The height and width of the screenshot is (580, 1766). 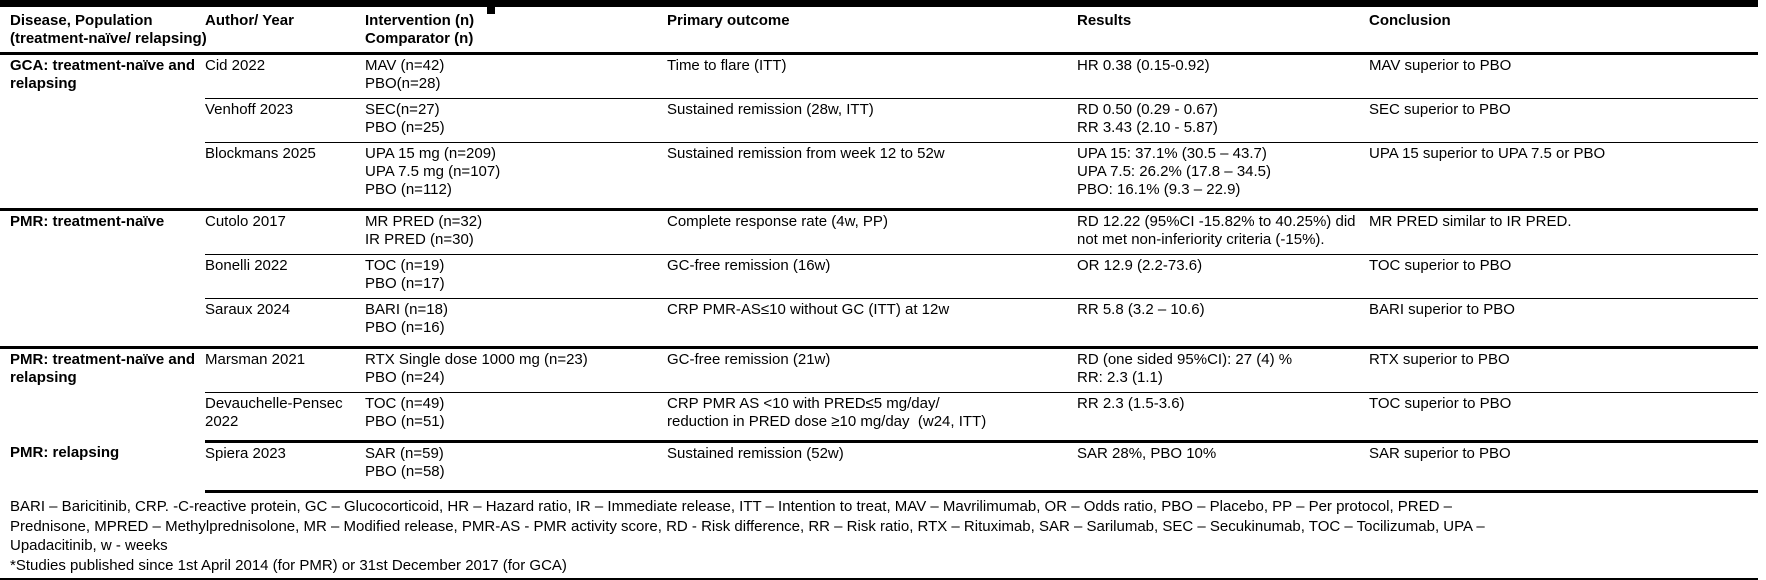 I want to click on header-line: Primary outcome, so click(x=728, y=20).